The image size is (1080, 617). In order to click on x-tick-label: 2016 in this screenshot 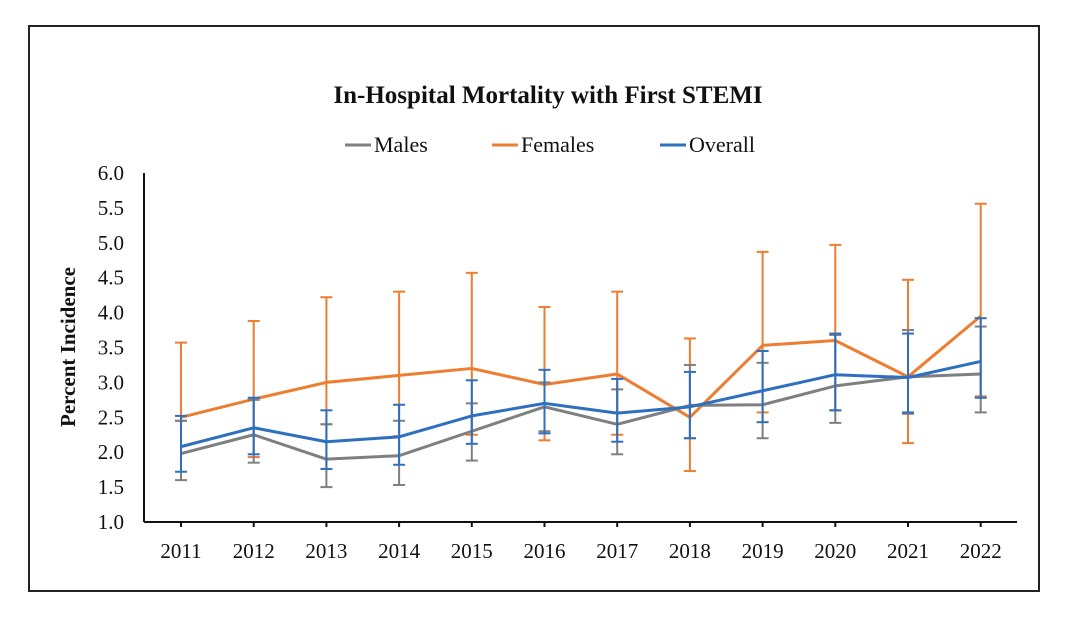, I will do `click(545, 551)`.